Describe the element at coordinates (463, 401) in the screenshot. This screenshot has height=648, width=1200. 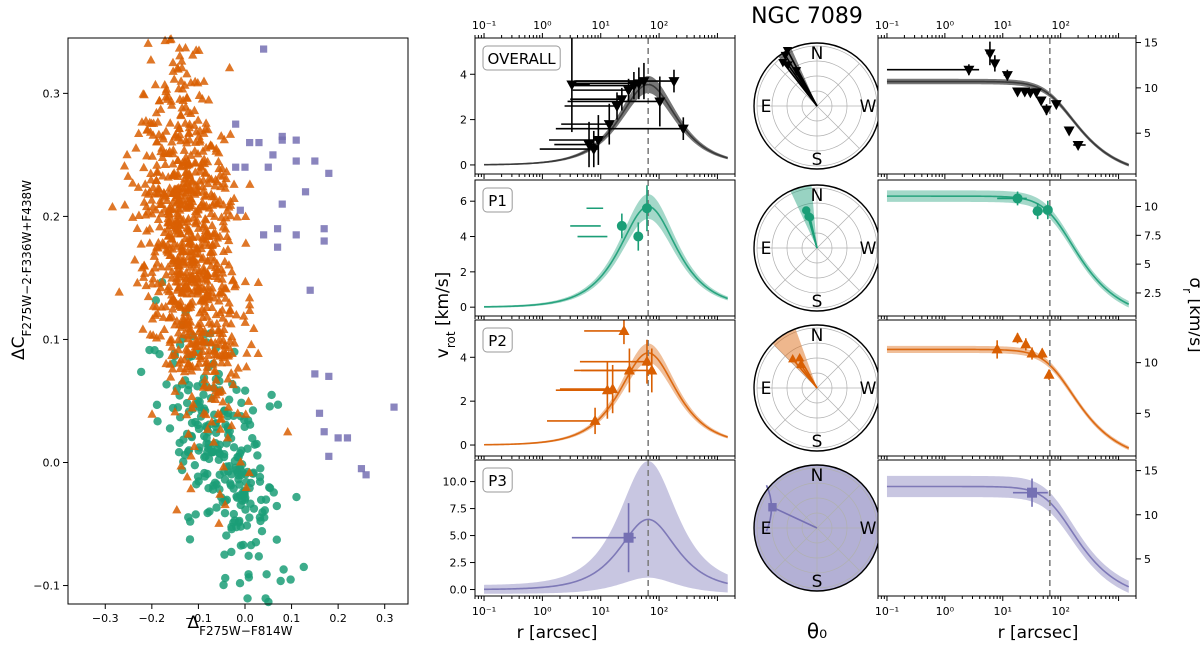
I see `y-tick-label: 2` at that location.